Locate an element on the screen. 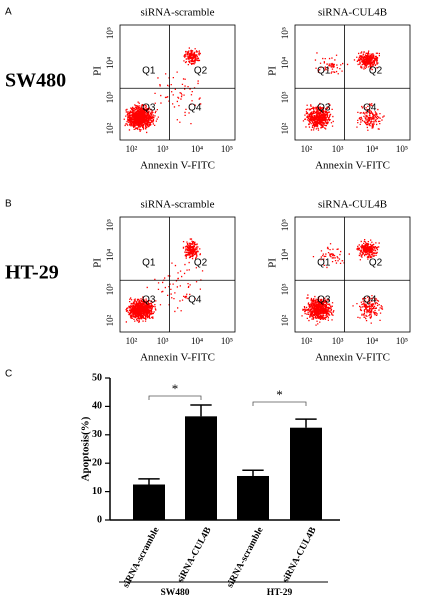 This screenshot has height=599, width=422. panel-label: B is located at coordinates (8, 204).